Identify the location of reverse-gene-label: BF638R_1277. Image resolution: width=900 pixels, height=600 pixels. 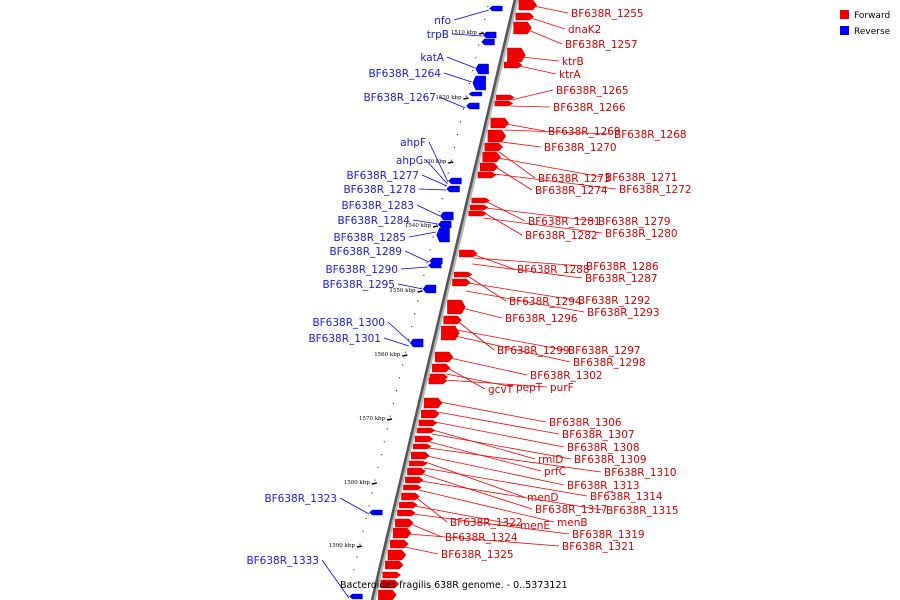
(382, 176).